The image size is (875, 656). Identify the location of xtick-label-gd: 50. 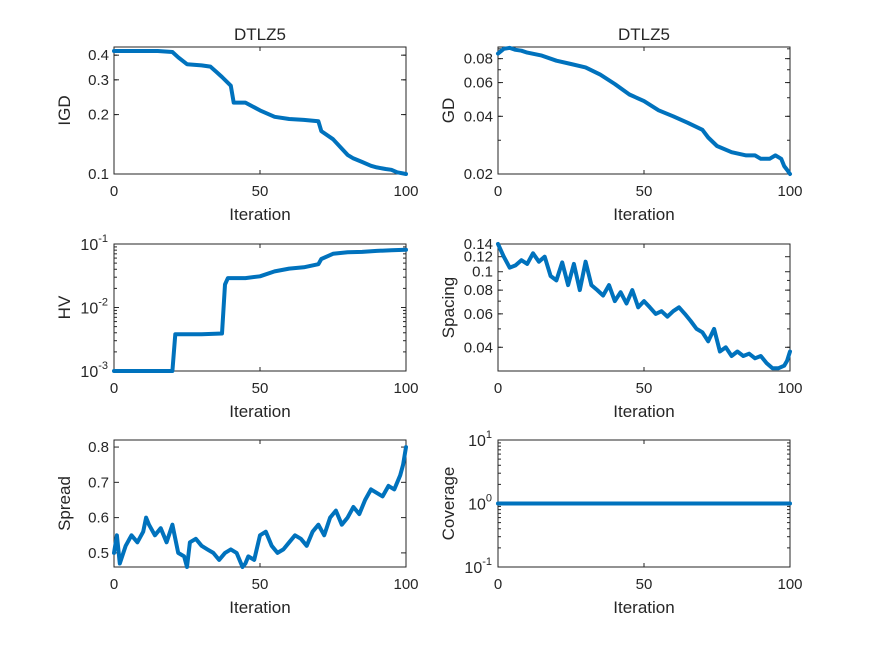
(644, 191).